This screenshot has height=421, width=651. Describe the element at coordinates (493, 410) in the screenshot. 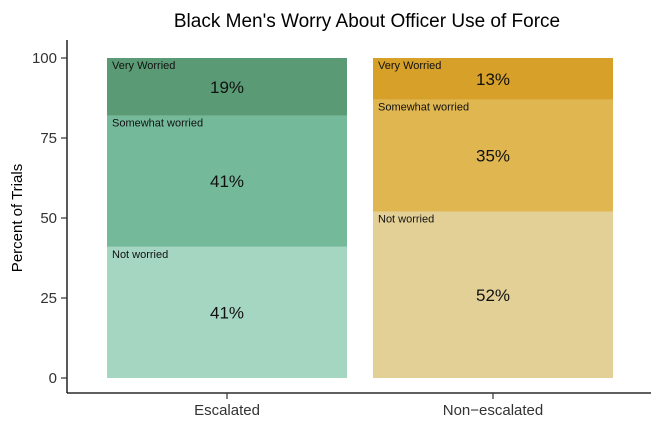

I see `x-tick-label: Non−escalated` at that location.